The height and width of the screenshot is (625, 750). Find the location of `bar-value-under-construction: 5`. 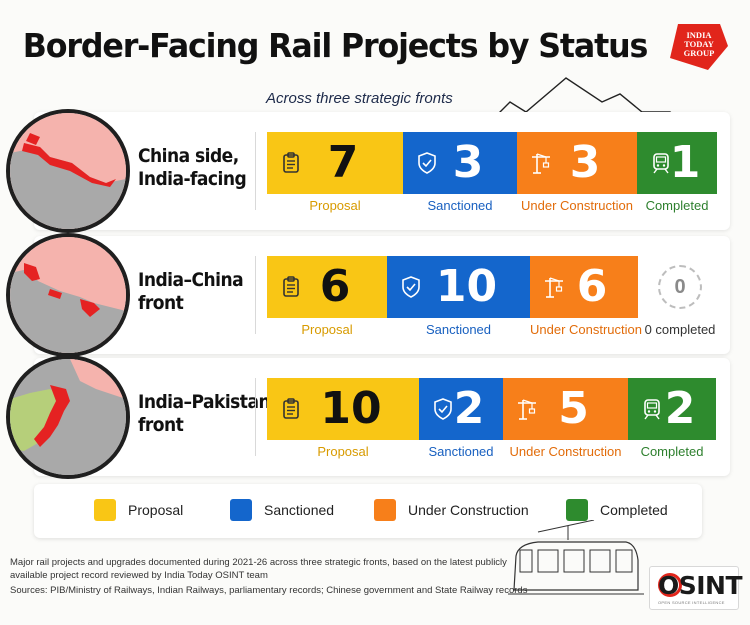

bar-value-under-construction: 5 is located at coordinates (573, 408).